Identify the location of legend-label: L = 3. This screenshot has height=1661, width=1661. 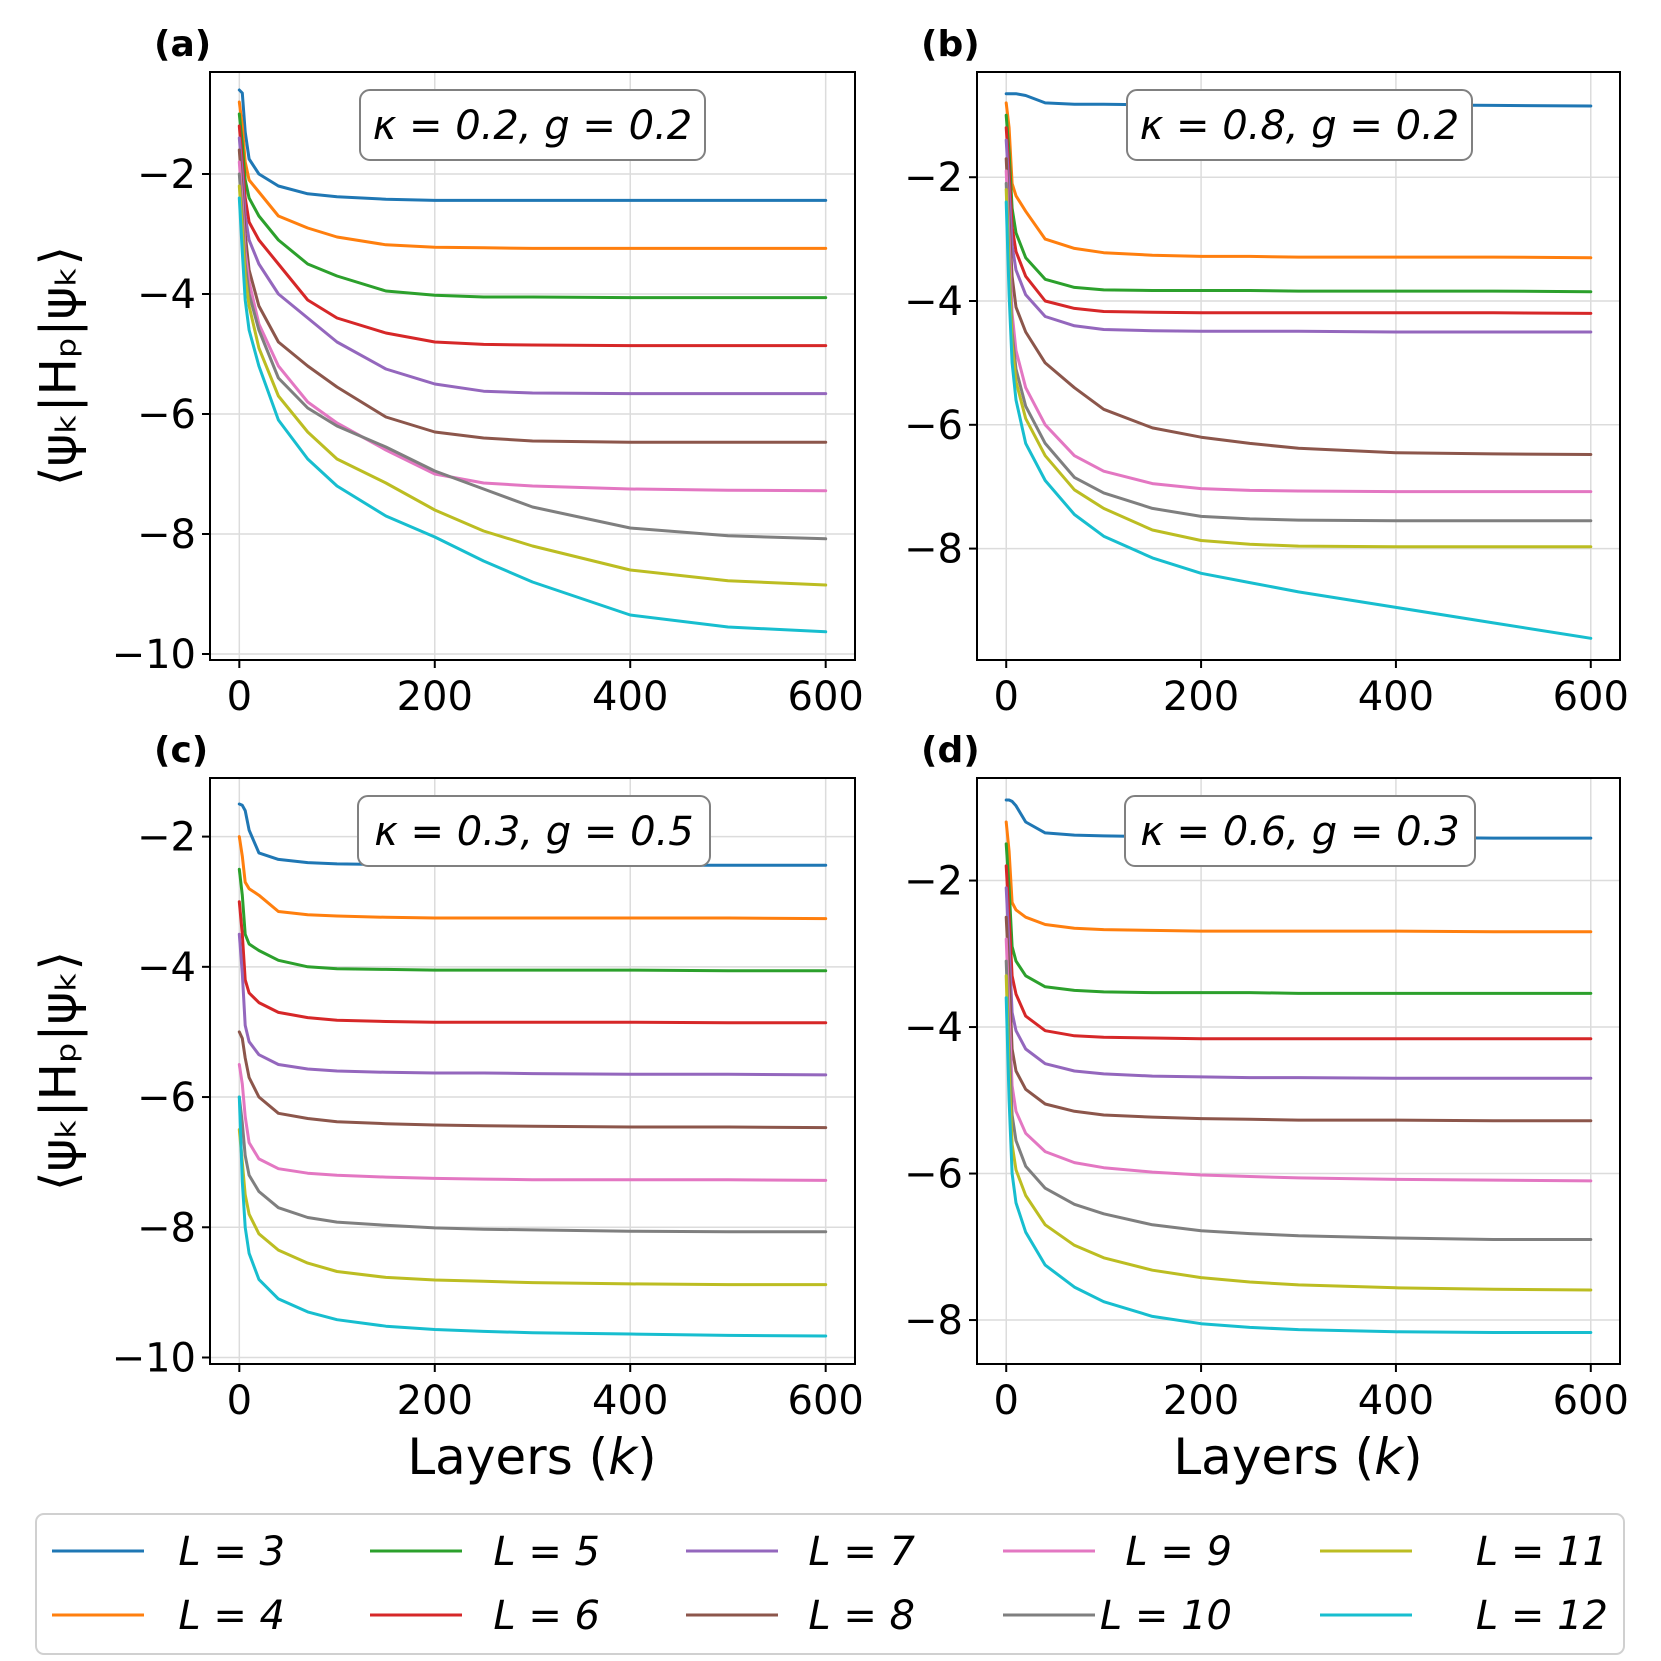
(231, 1552).